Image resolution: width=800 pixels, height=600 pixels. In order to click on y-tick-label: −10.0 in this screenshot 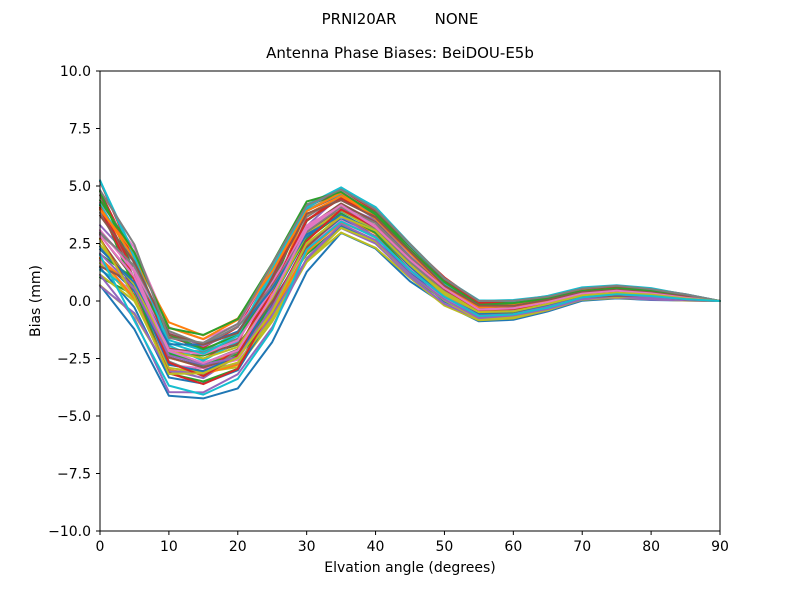, I will do `click(69, 532)`.